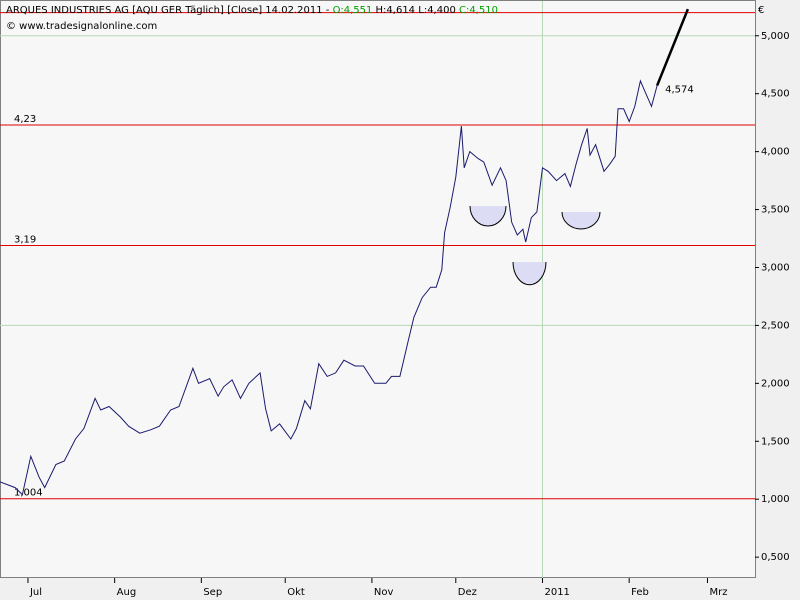  What do you see at coordinates (775, 36) in the screenshot?
I see `y-tick-label: 5,000` at bounding box center [775, 36].